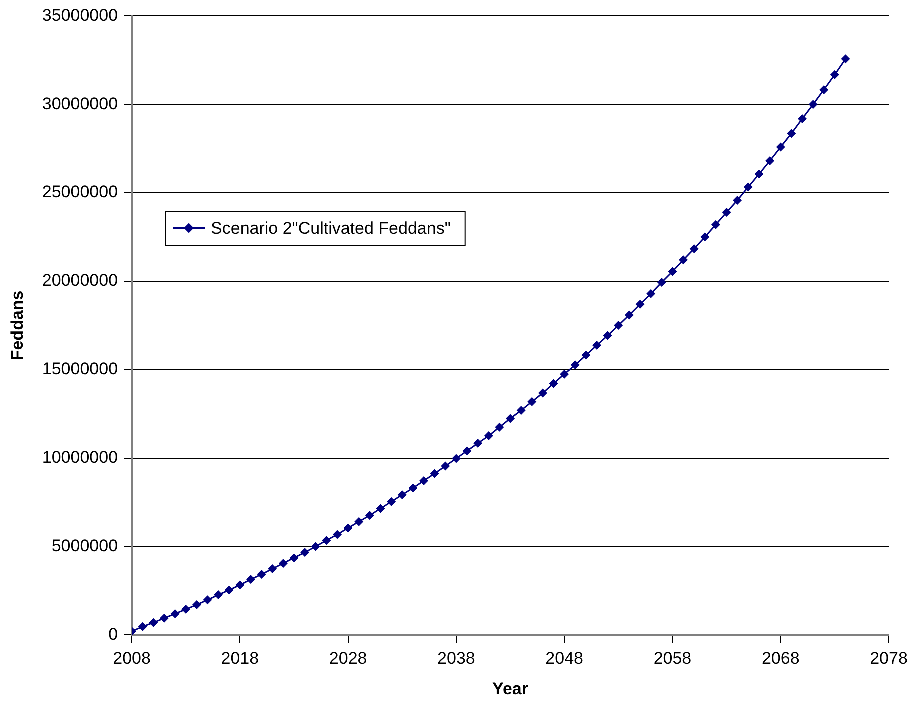  What do you see at coordinates (80, 369) in the screenshot?
I see `y-tick-label: 15000000` at bounding box center [80, 369].